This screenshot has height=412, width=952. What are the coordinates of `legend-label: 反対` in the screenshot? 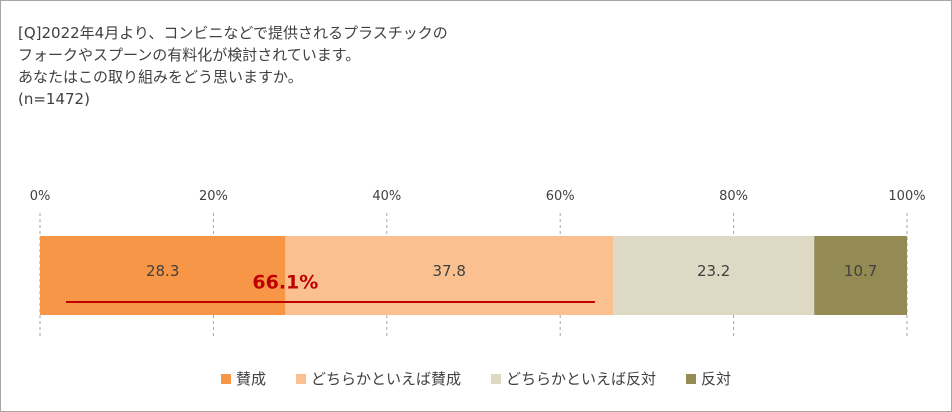 It's located at (716, 379).